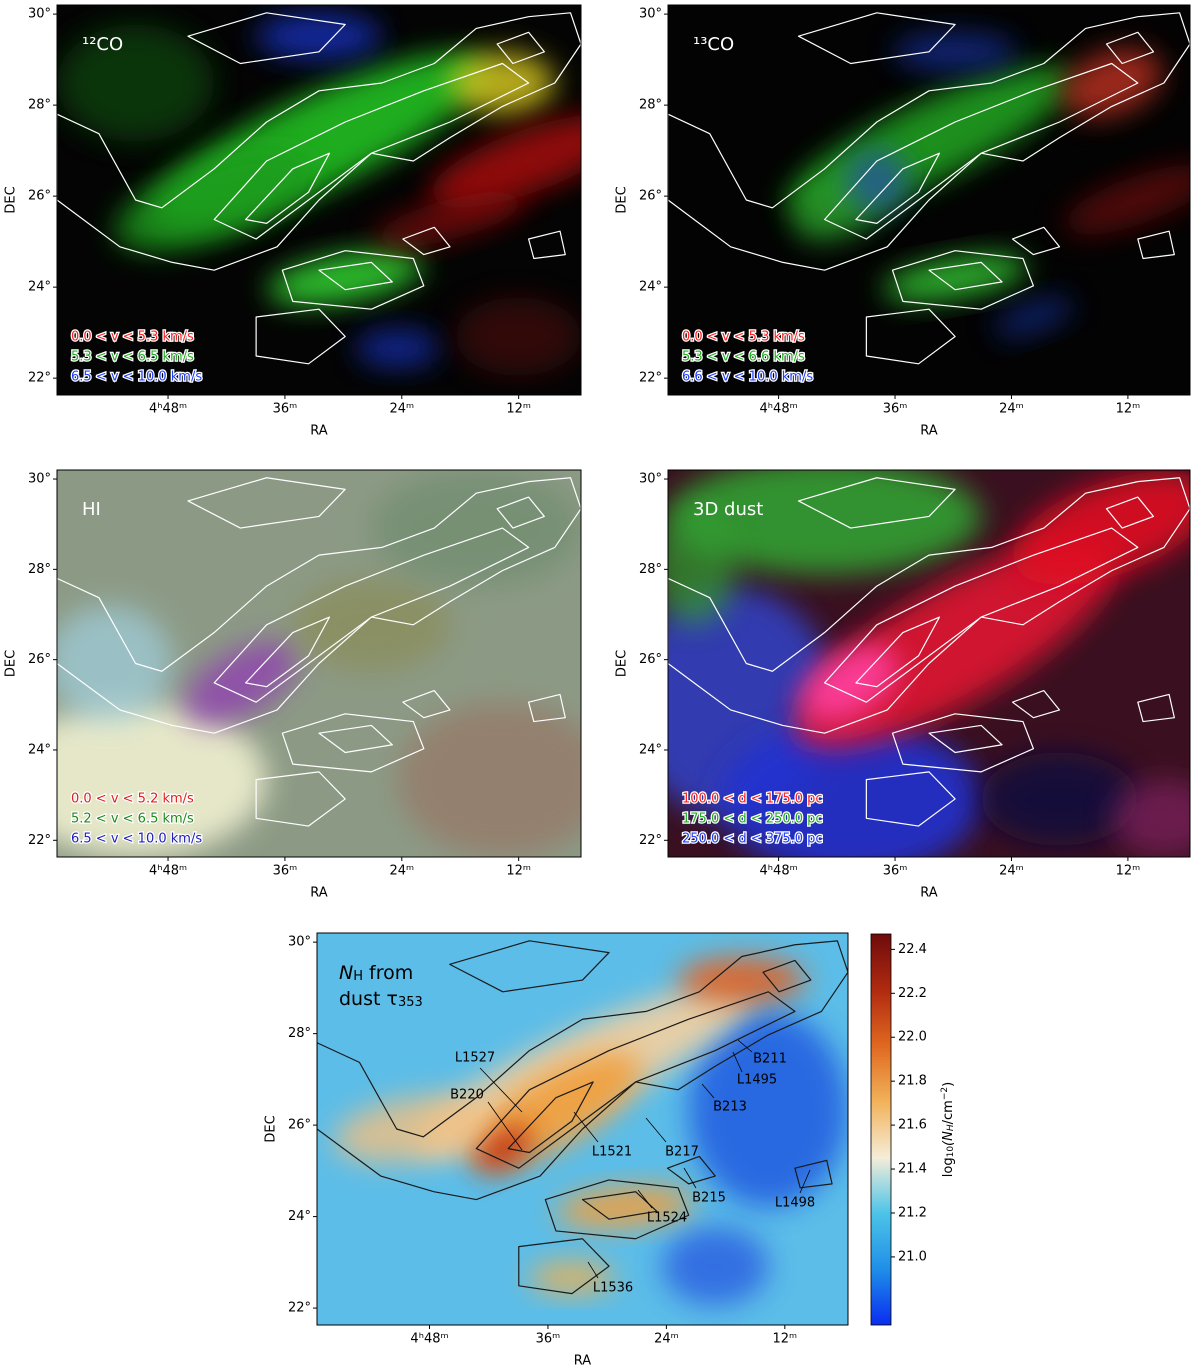  What do you see at coordinates (757, 1080) in the screenshot?
I see `object-label: L1495` at bounding box center [757, 1080].